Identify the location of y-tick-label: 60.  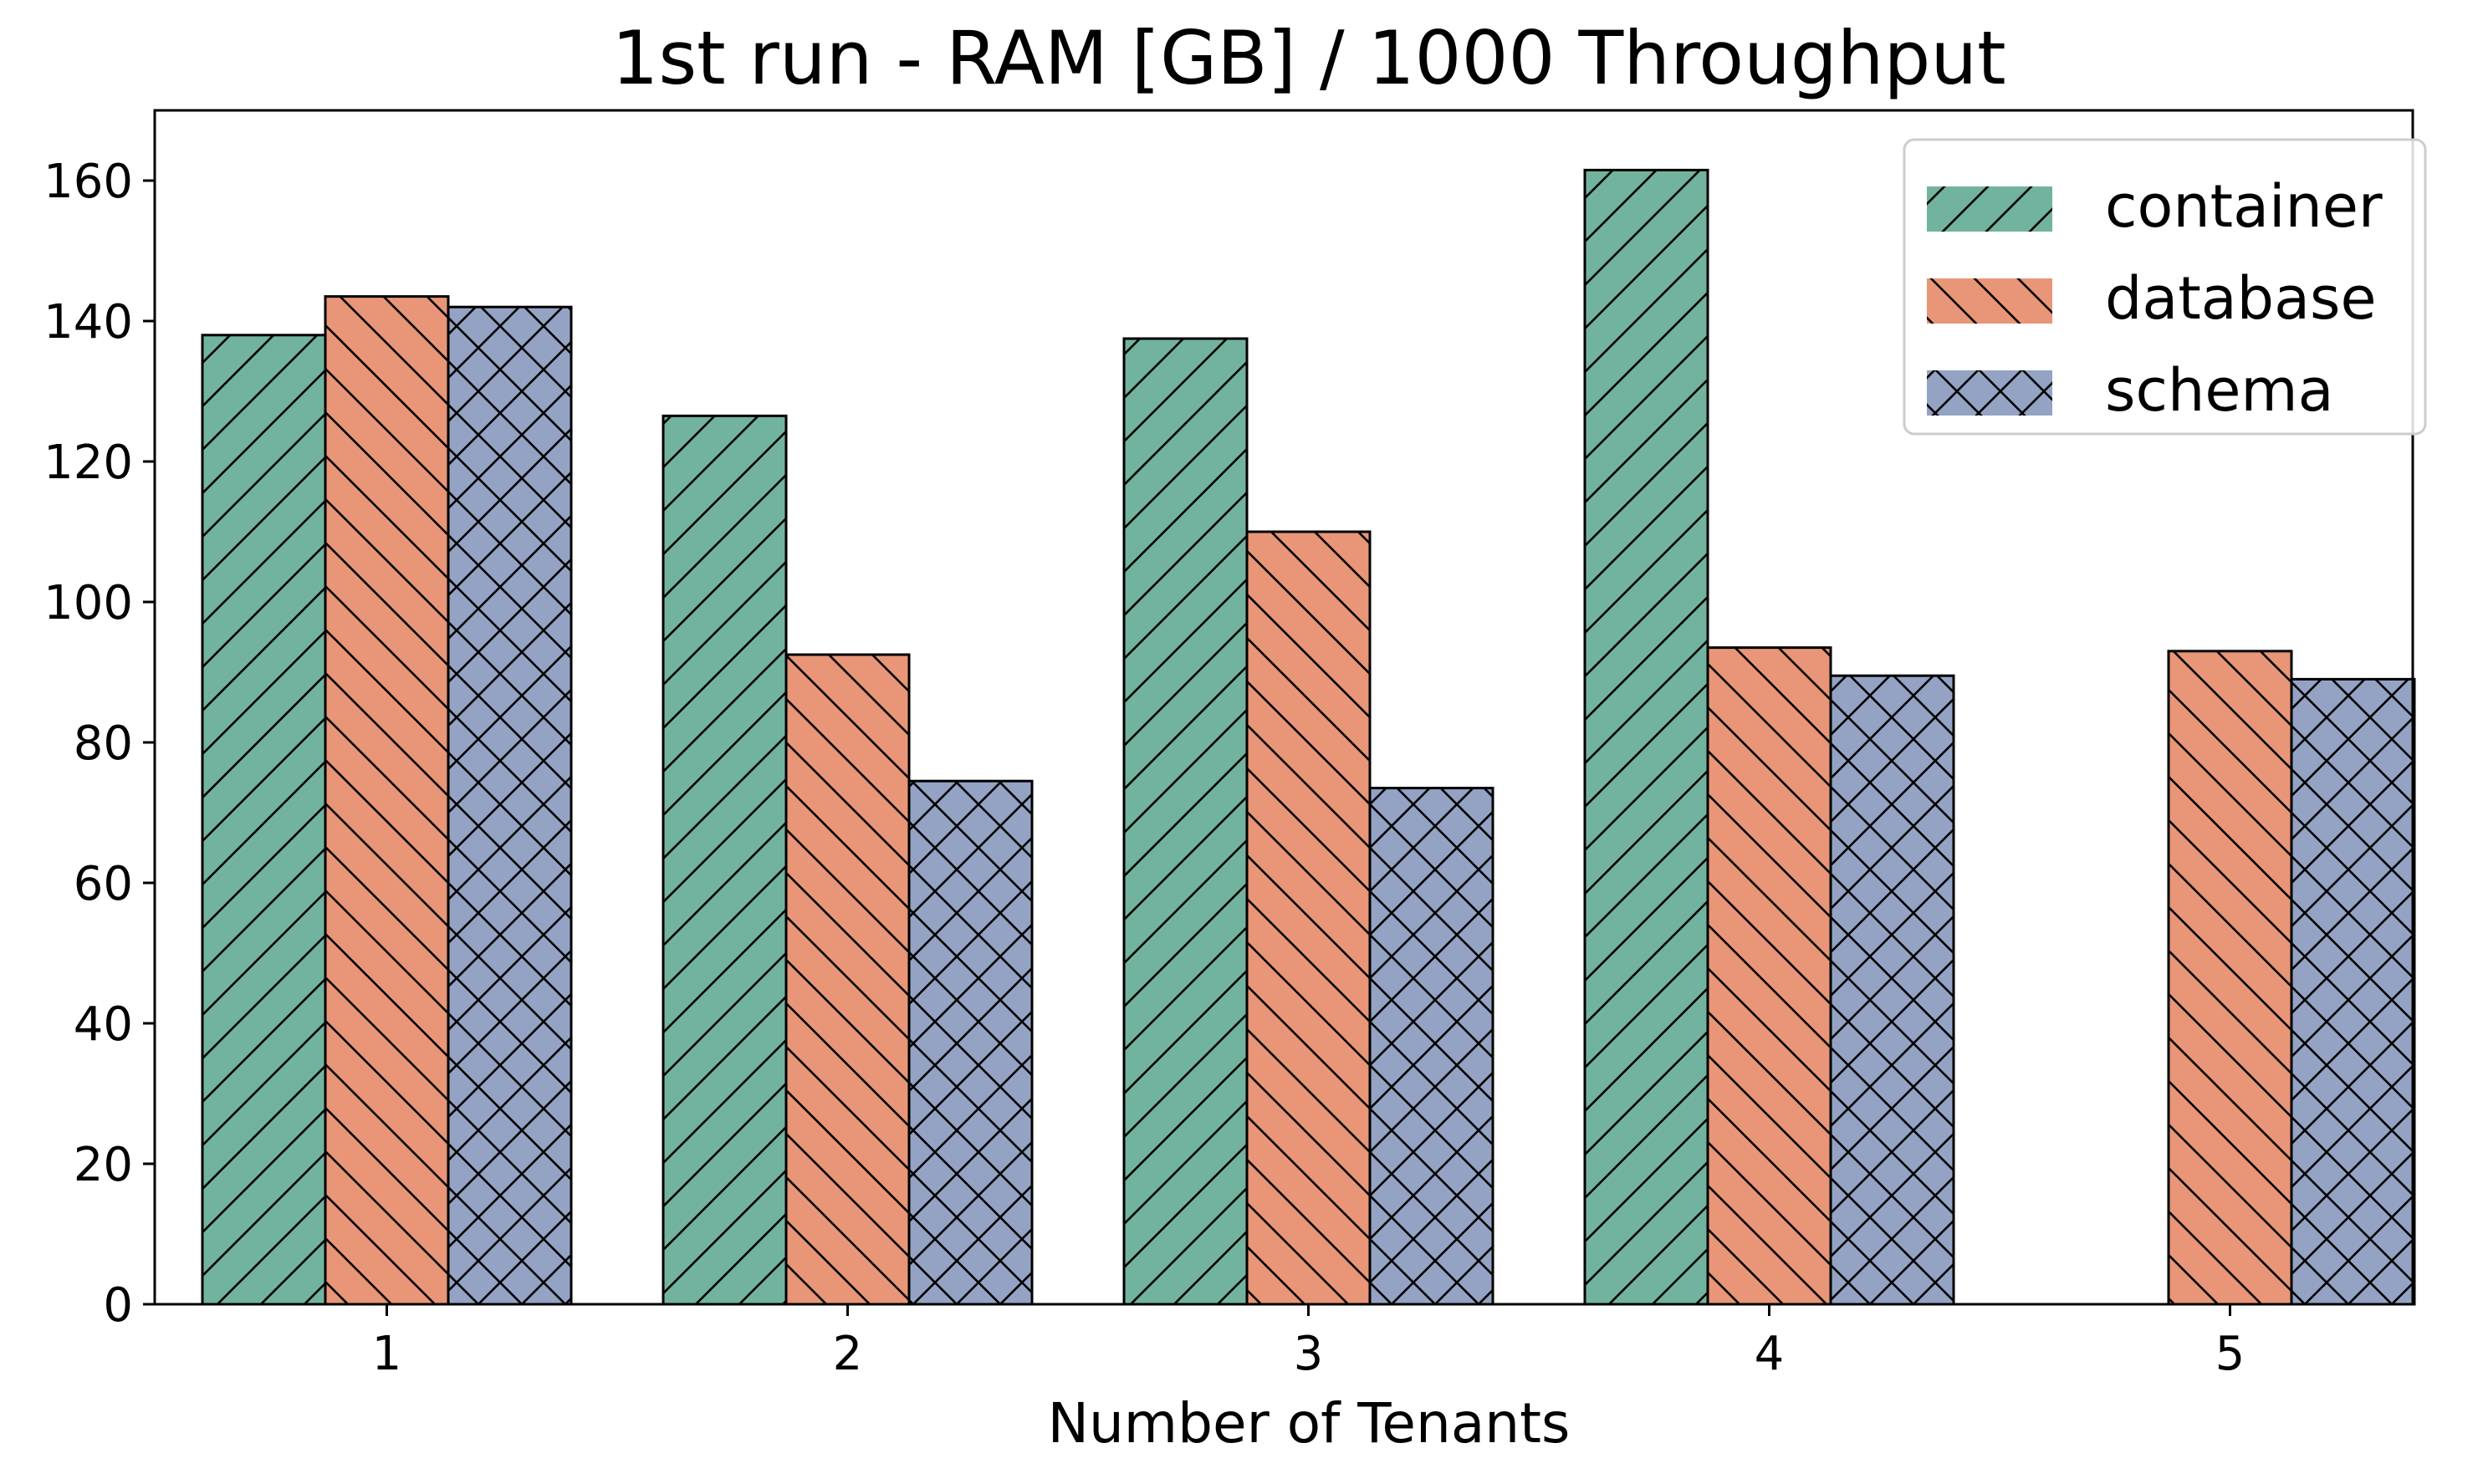
(103, 884).